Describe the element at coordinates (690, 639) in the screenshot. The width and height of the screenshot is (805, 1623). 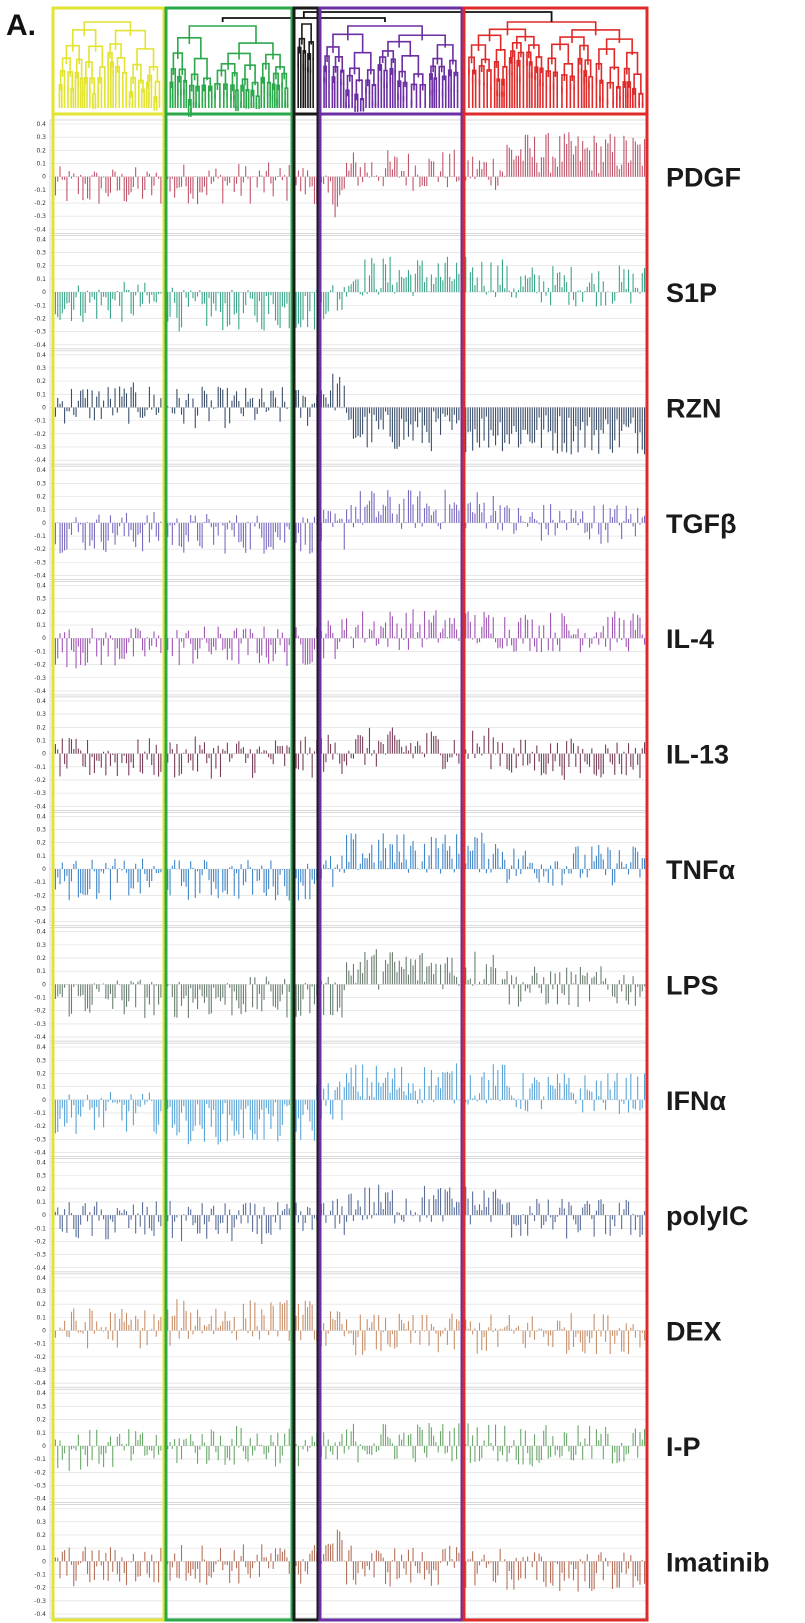
I see `series-label: IL-4` at that location.